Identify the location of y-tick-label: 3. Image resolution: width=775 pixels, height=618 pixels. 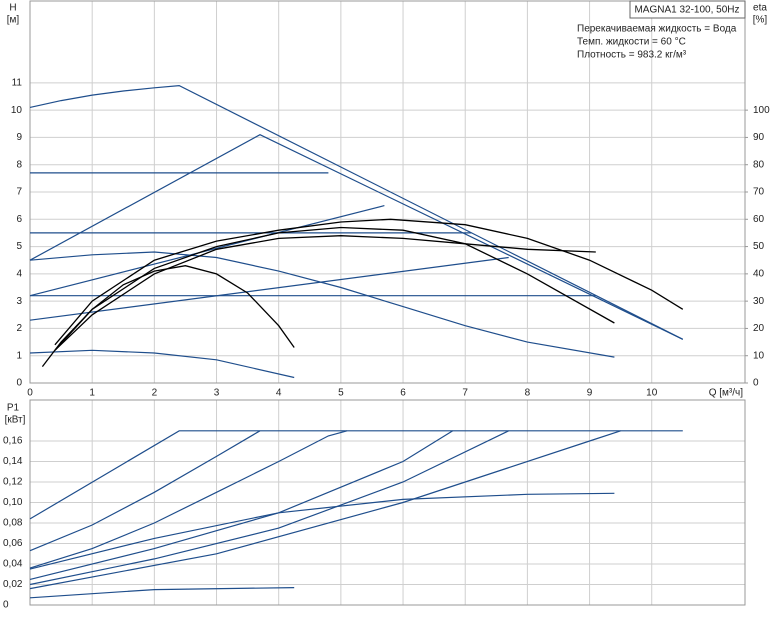
(19, 301).